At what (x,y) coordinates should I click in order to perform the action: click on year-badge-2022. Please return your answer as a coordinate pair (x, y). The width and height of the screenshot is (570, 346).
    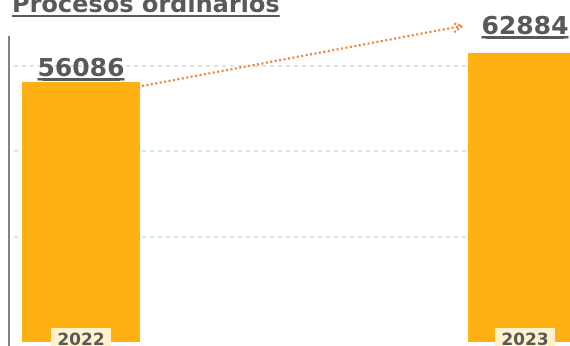
    Looking at the image, I should click on (81, 337).